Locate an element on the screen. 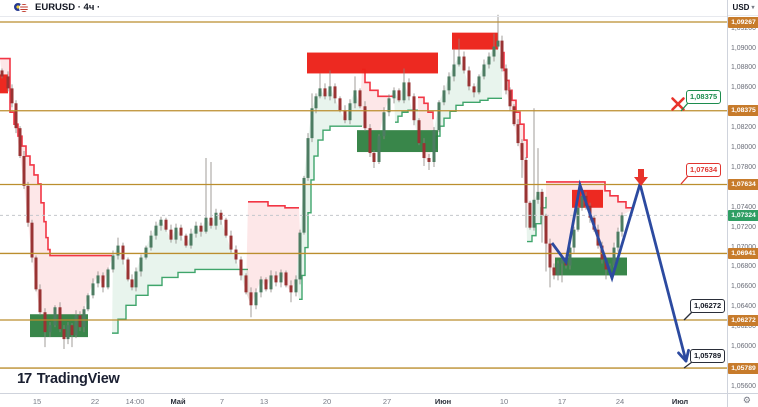 The width and height of the screenshot is (758, 407). currency-pair-icon is located at coordinates (21, 7).